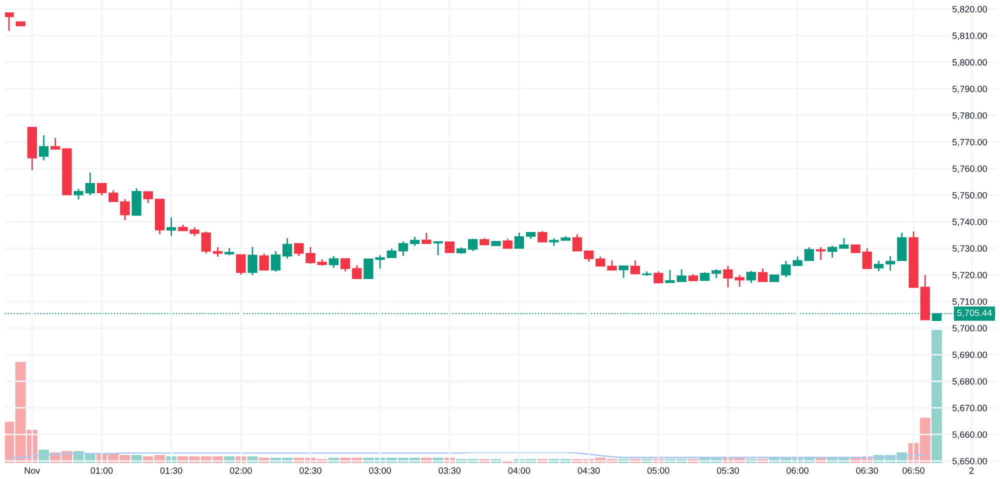 The image size is (1000, 479). Describe the element at coordinates (969, 63) in the screenshot. I see `y-tick-label: 5,800.00` at that location.